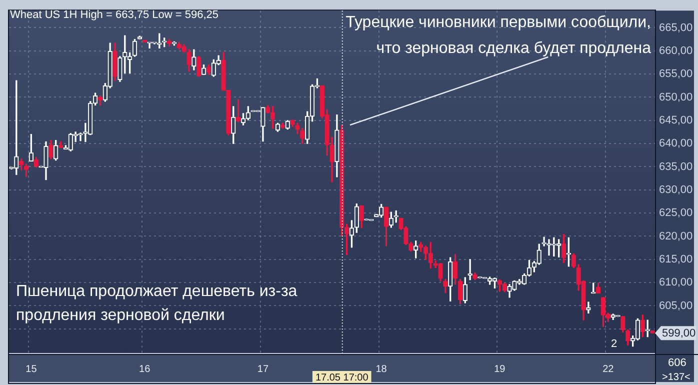  Describe the element at coordinates (676, 306) in the screenshot. I see `y-tick-label: 605,00` at that location.